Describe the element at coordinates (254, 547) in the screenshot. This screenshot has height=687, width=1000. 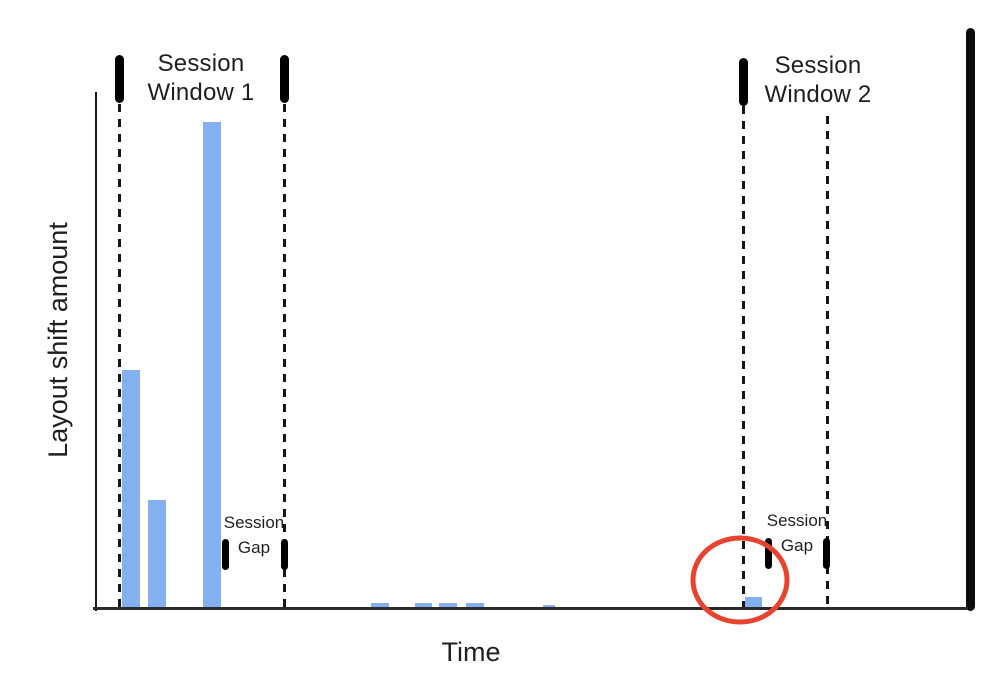
I see `session-gap-1-label-line2: Gap` at that location.